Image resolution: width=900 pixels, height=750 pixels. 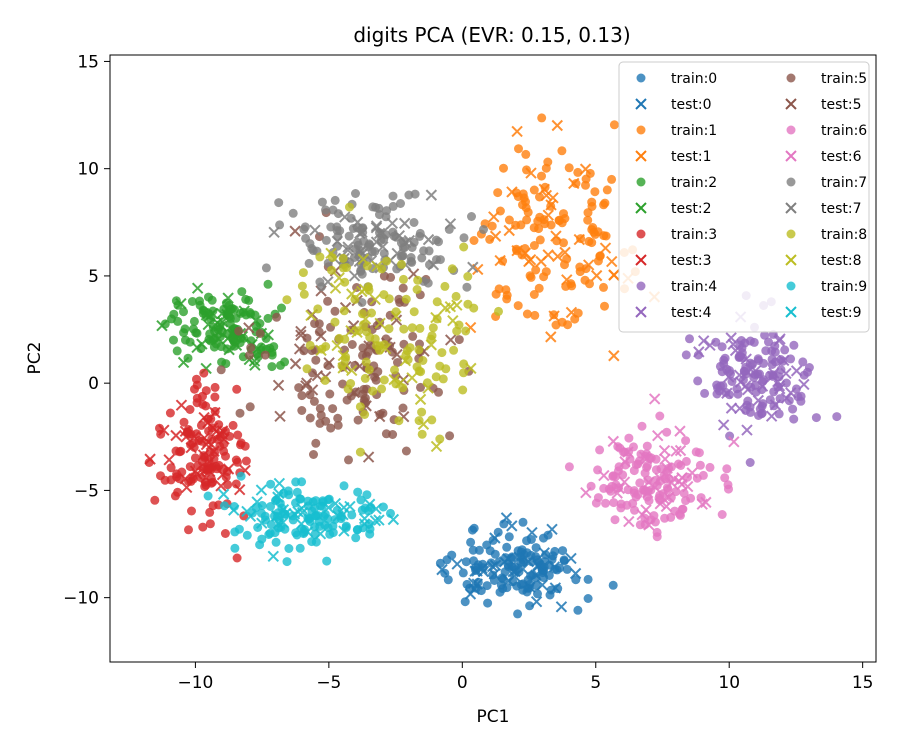 What do you see at coordinates (691, 105) in the screenshot?
I see `legend-label: test:0` at bounding box center [691, 105].